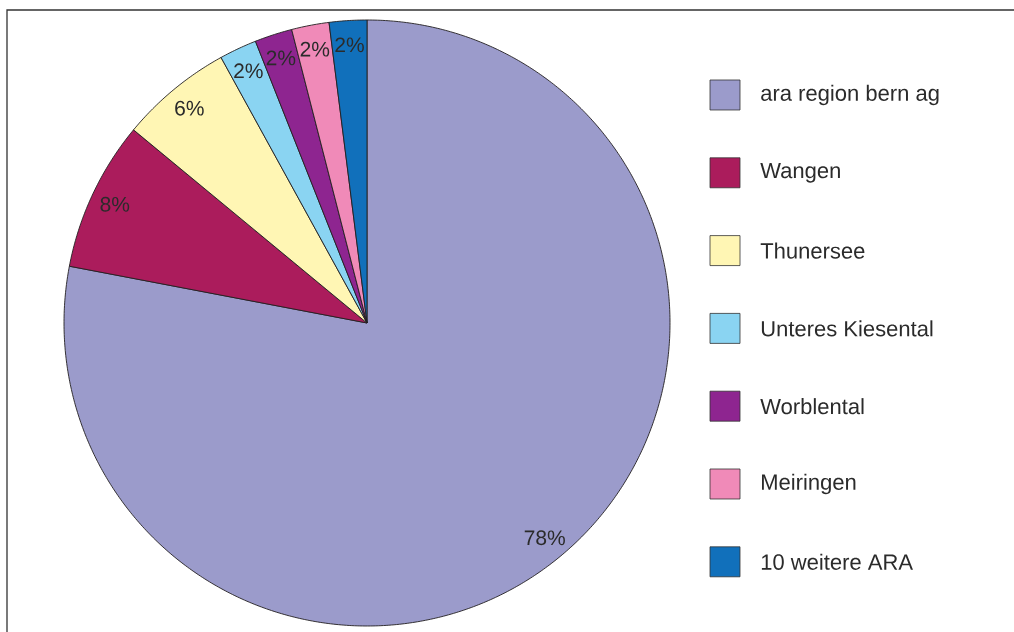 This screenshot has width=1014, height=632. What do you see at coordinates (812, 250) in the screenshot?
I see `legend-label: Thunersee` at bounding box center [812, 250].